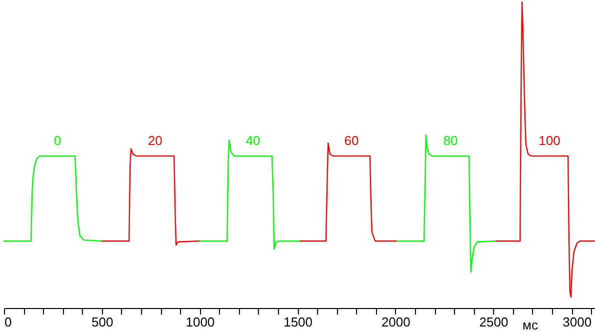  Describe the element at coordinates (8, 322) in the screenshot. I see `x-tick-label: 0` at that location.